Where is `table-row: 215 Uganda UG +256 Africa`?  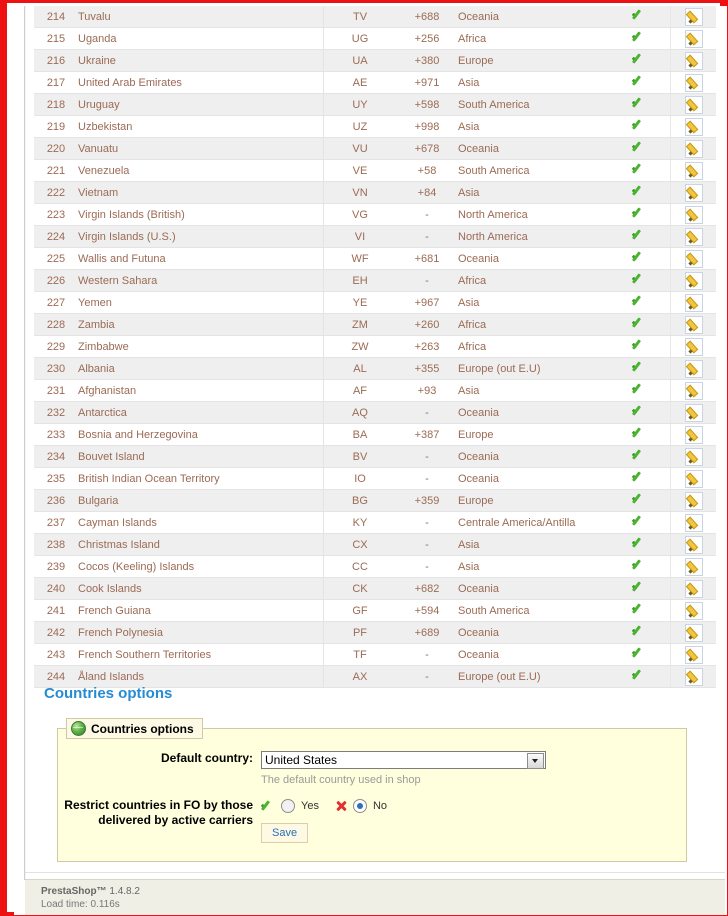
table-row: 215 Uganda UG +256 Africa is located at coordinates (375, 38).